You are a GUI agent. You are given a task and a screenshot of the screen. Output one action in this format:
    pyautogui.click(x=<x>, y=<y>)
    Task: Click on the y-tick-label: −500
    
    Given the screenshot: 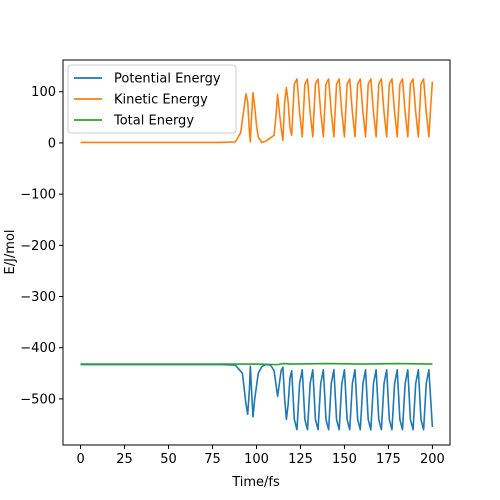 What is the action you would take?
    pyautogui.click(x=38, y=399)
    